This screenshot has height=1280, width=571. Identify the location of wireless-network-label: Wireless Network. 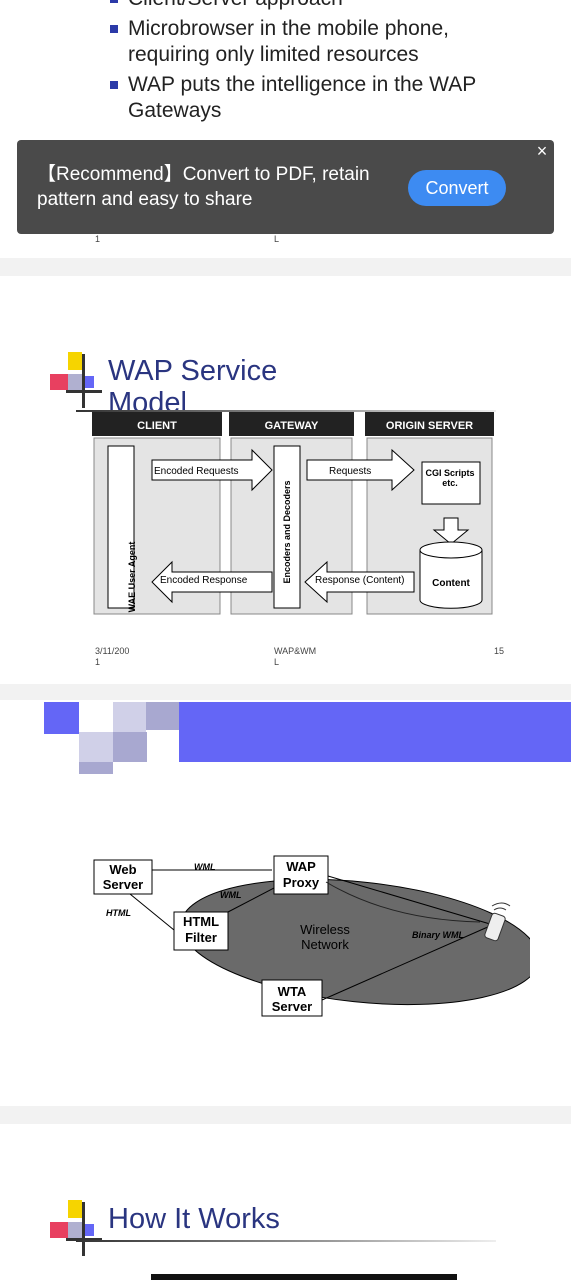
(325, 937).